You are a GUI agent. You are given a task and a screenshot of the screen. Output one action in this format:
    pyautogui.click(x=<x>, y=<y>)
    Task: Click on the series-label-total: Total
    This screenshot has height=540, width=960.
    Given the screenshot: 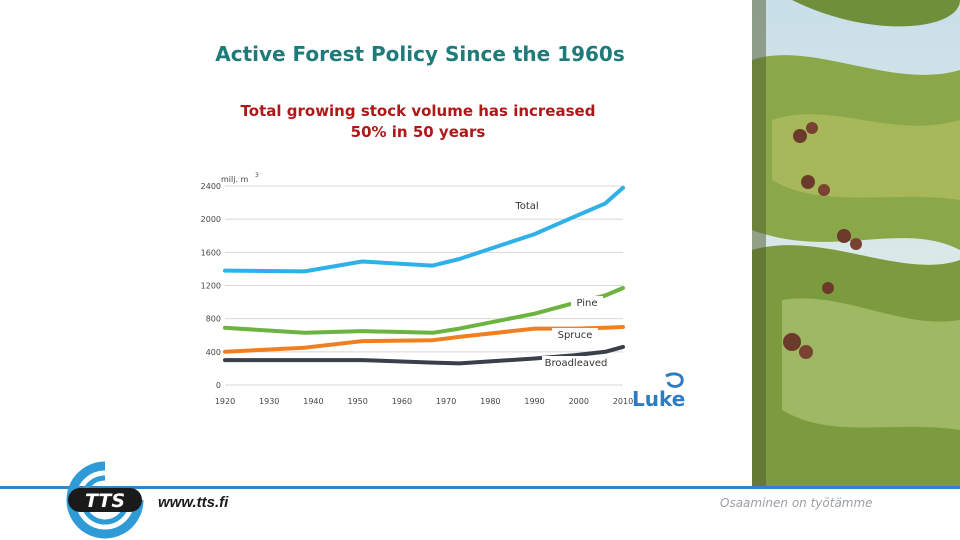 What is the action you would take?
    pyautogui.click(x=526, y=206)
    